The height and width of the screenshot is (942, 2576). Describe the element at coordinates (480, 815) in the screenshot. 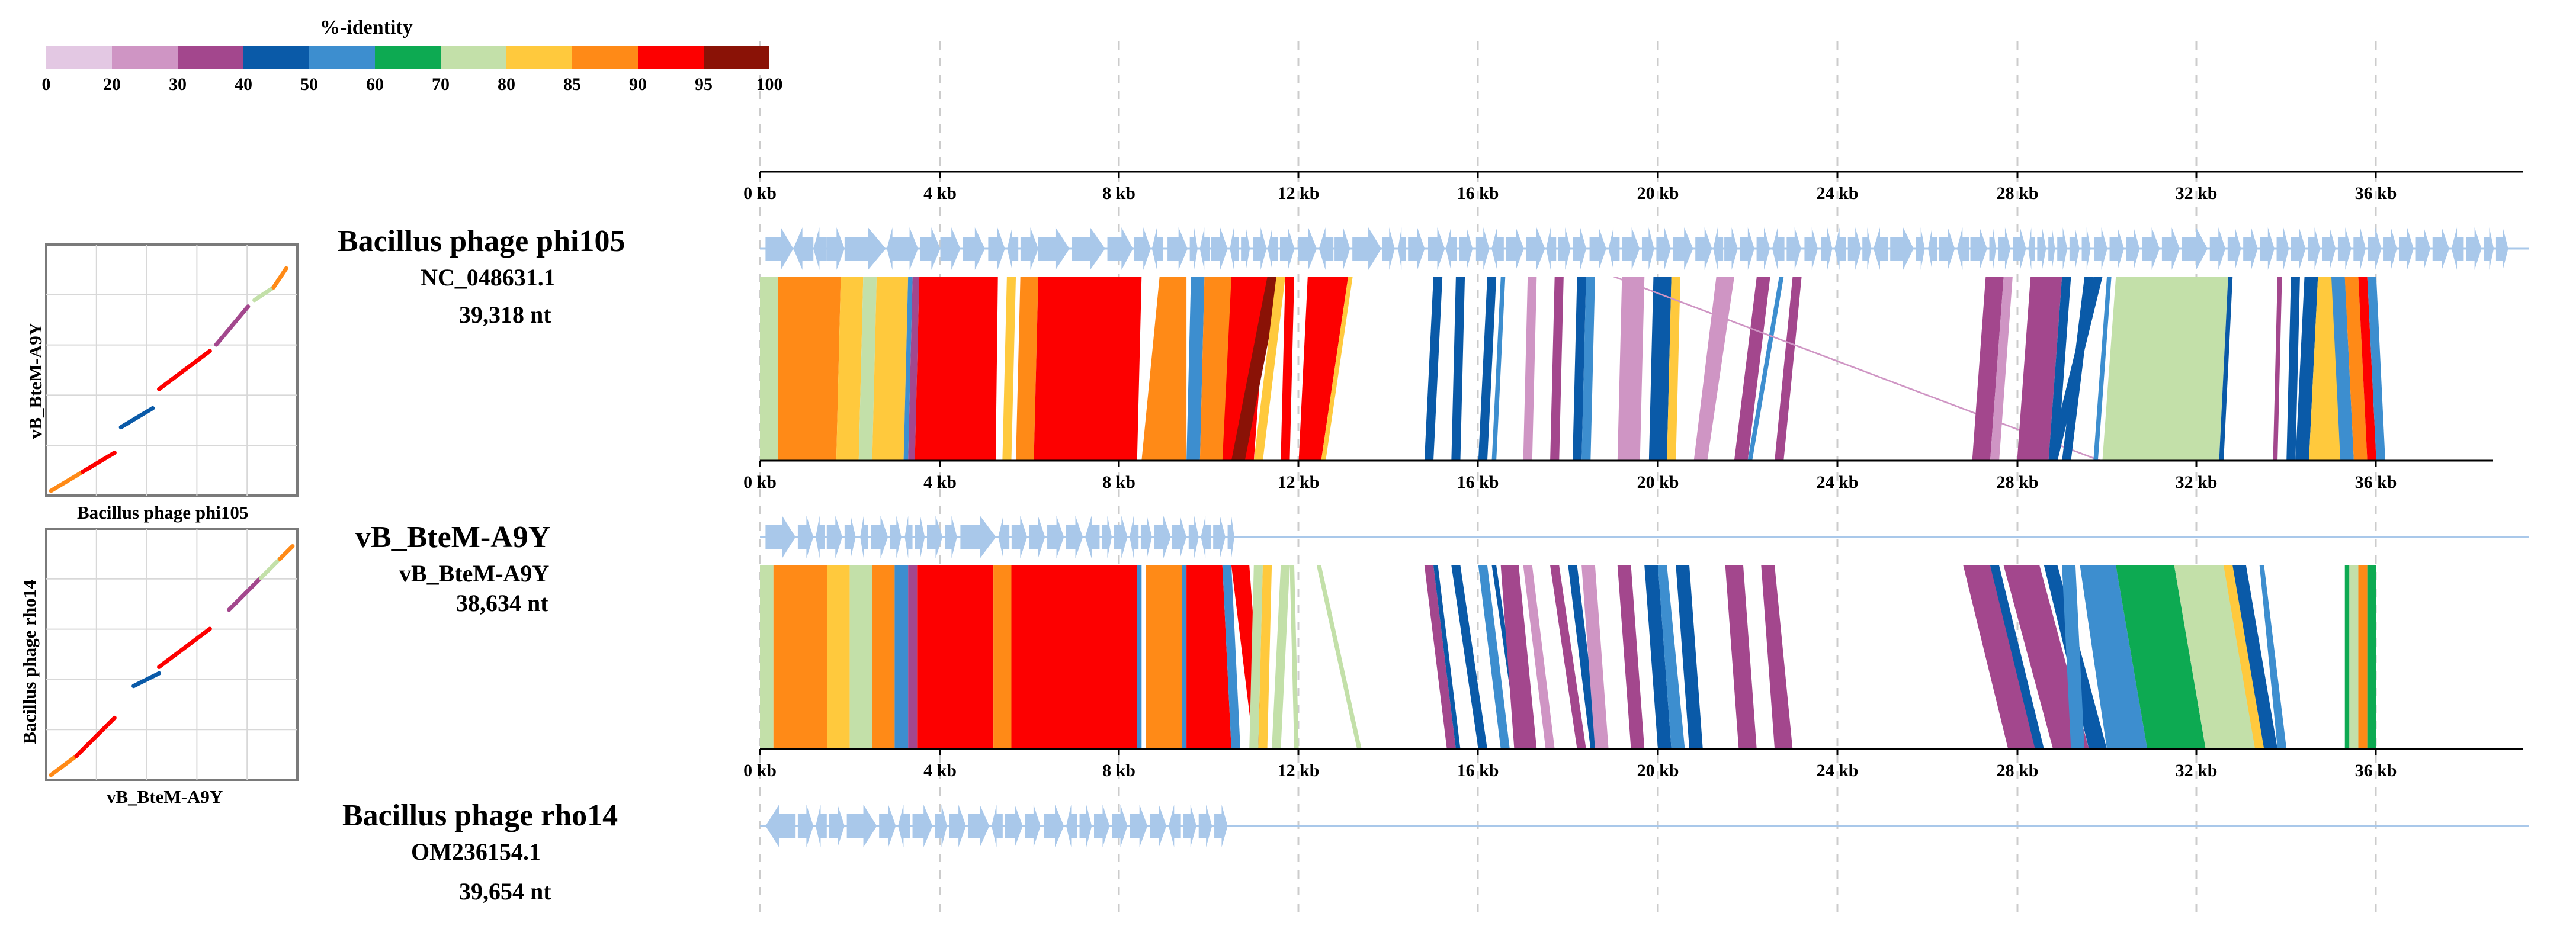

I see `genome-3-name: Bacillus phage rho14` at that location.